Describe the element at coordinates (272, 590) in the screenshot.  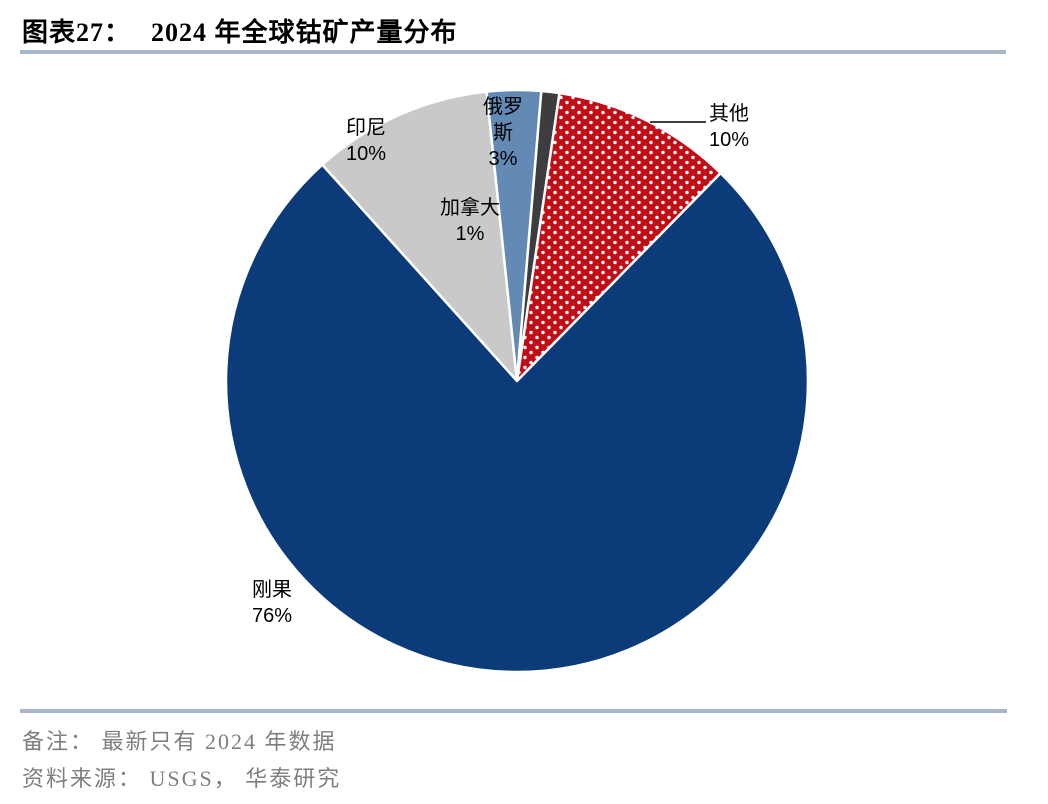
I see `slice-name-line-congo: 刚果` at that location.